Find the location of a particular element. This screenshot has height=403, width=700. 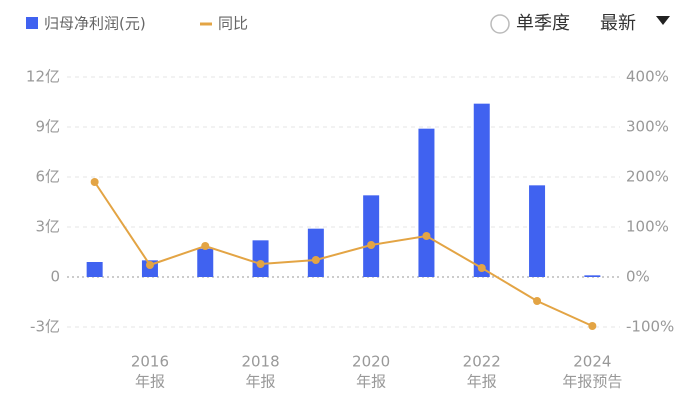

y2-tick-label: 300% is located at coordinates (647, 127).